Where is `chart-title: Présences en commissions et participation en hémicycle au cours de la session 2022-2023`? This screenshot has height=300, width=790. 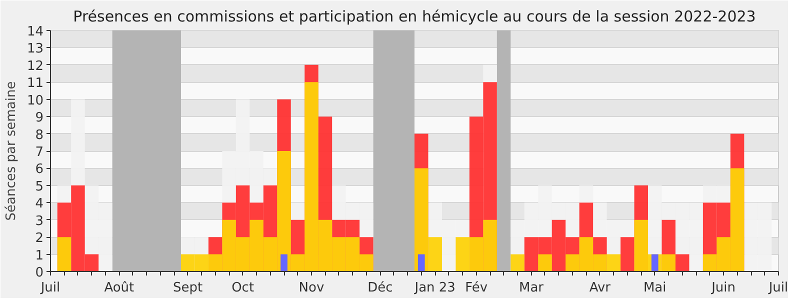
chart-title: Présences en commissions et participation en hémicycle au cours de la session 2022-2023 is located at coordinates (414, 17).